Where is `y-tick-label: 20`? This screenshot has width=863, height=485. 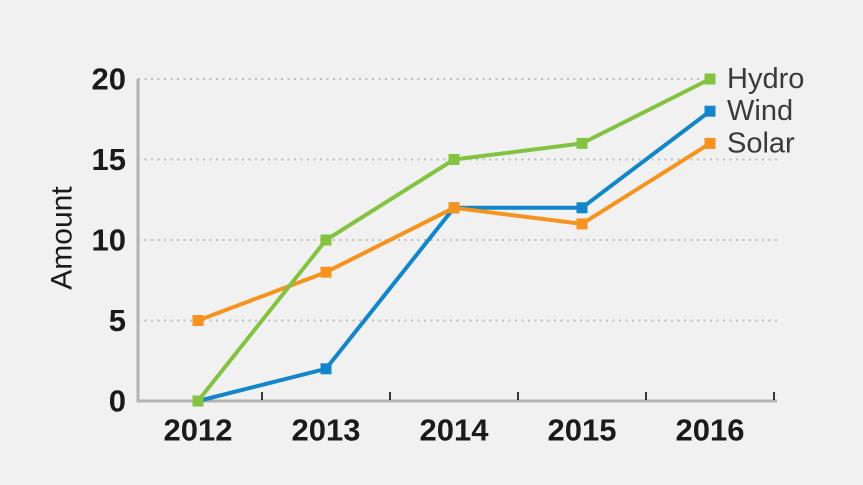 y-tick-label: 20 is located at coordinates (109, 79).